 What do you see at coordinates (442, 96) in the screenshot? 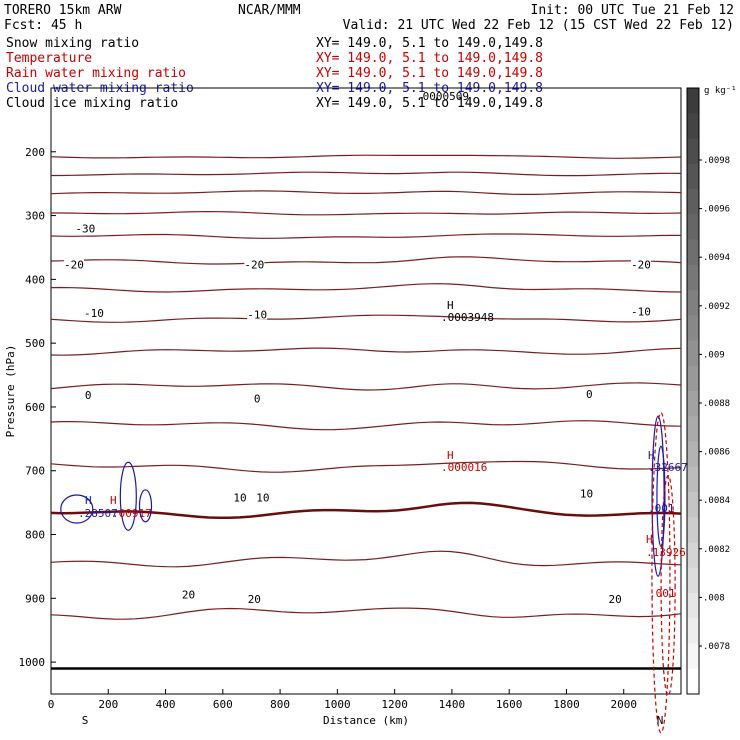
I see `annotation-top-value: .0000509` at bounding box center [442, 96].